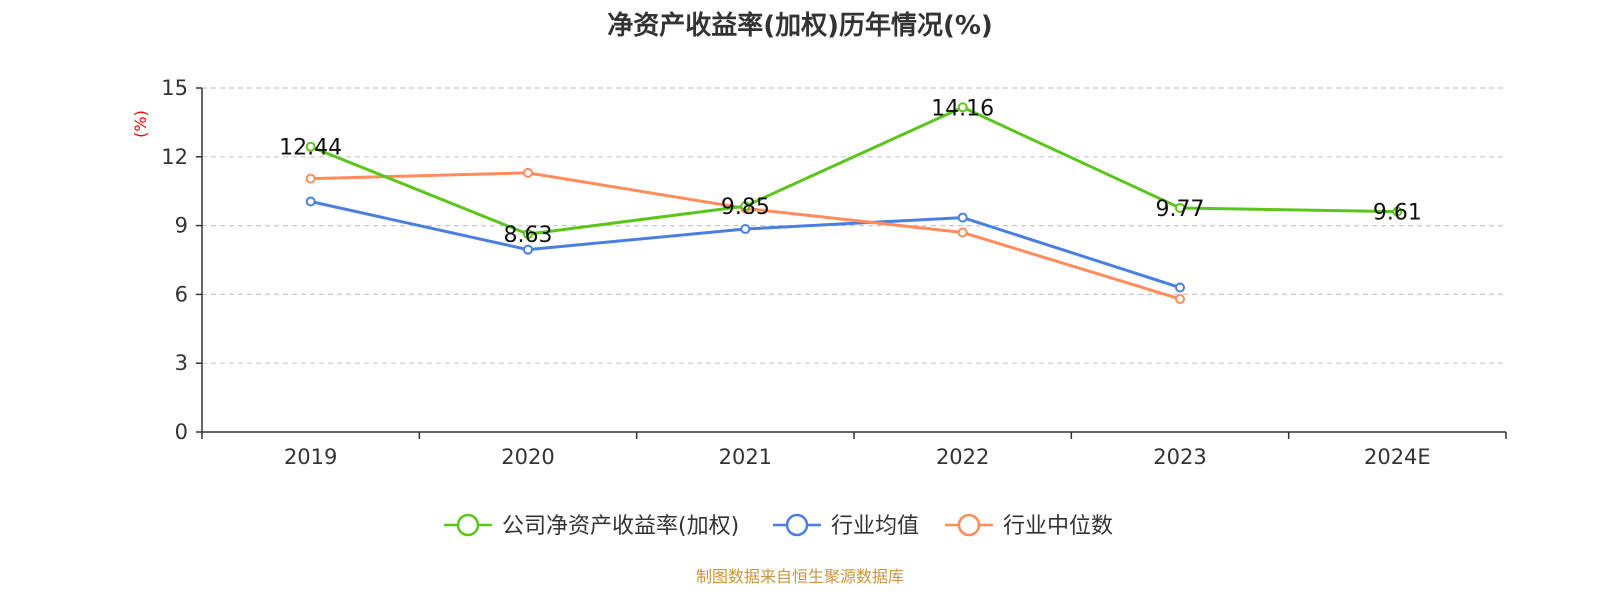 Image resolution: width=1600 pixels, height=600 pixels. I want to click on y-tick-label: 15, so click(174, 88).